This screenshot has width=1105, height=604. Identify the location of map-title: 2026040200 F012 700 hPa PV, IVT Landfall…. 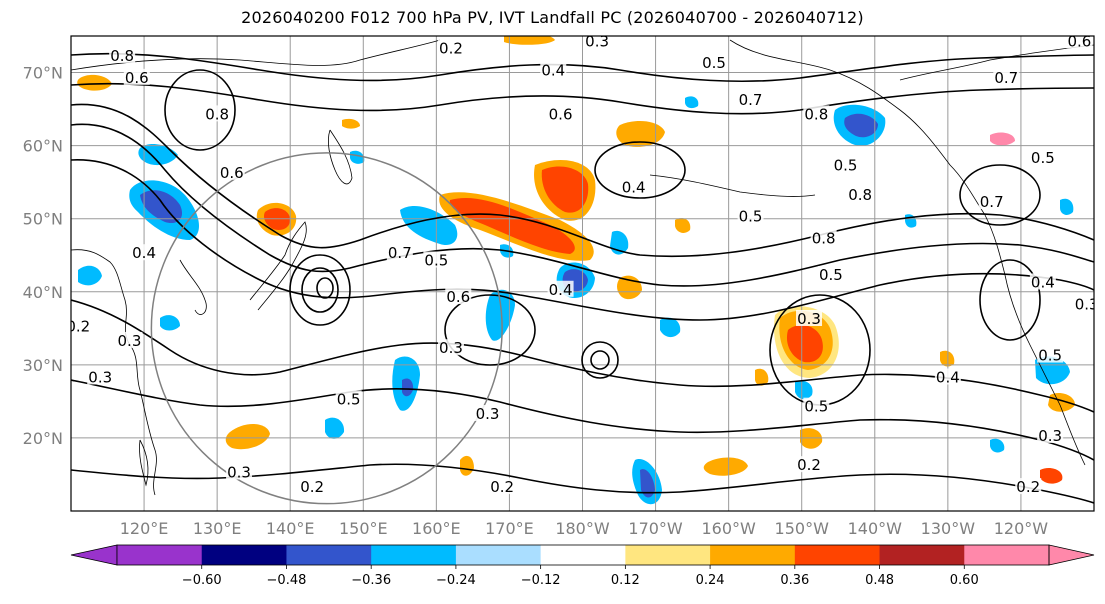
(552, 17).